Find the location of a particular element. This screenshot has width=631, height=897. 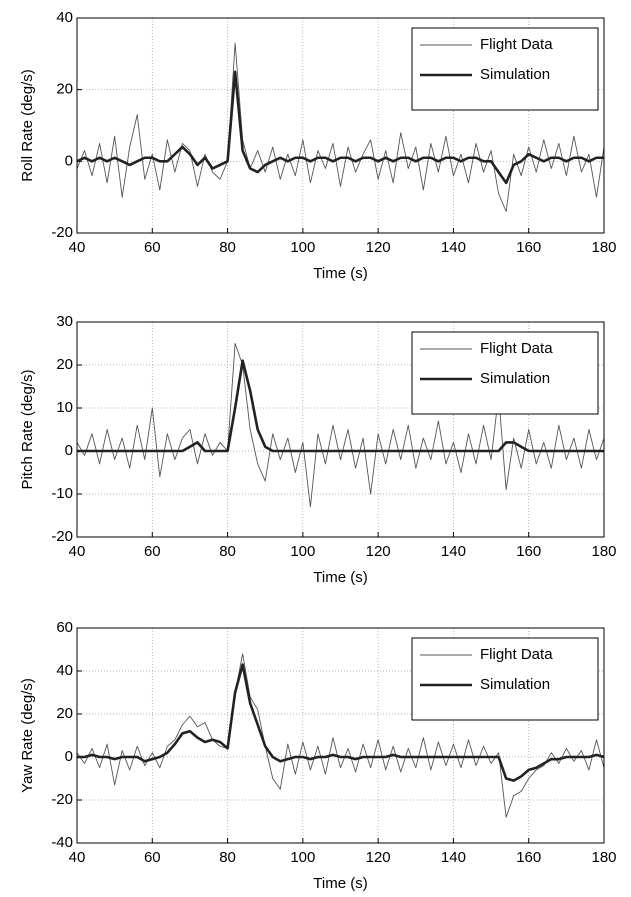

y-axis-label: Pitch Rate (deg/s) is located at coordinates (27, 429).